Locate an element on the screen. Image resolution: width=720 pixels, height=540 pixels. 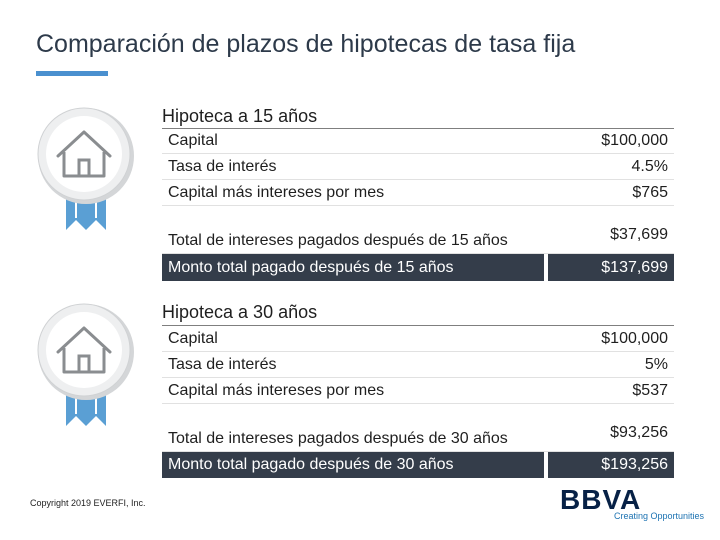
table-row: Tasa de interés 4.5% is located at coordinates (418, 167).